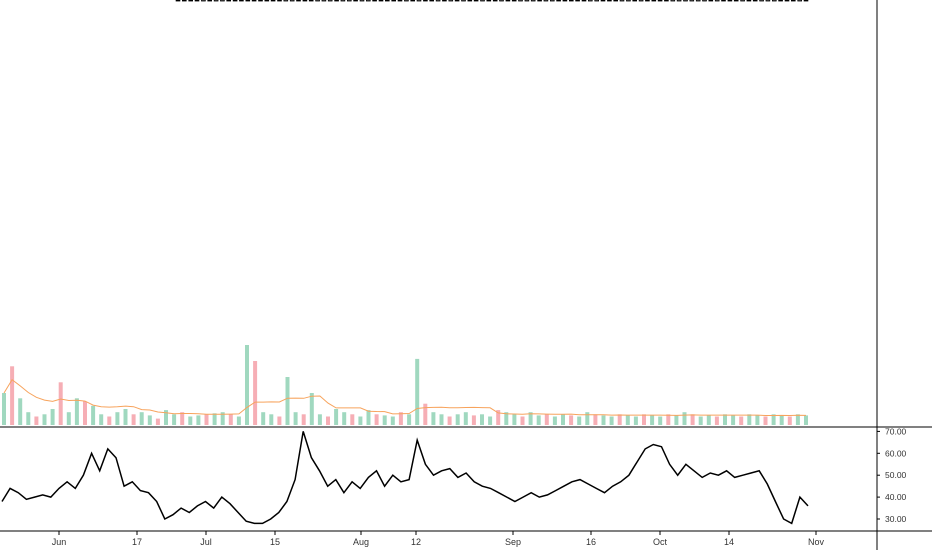 The height and width of the screenshot is (550, 932). I want to click on price-pane, so click(438, 1).